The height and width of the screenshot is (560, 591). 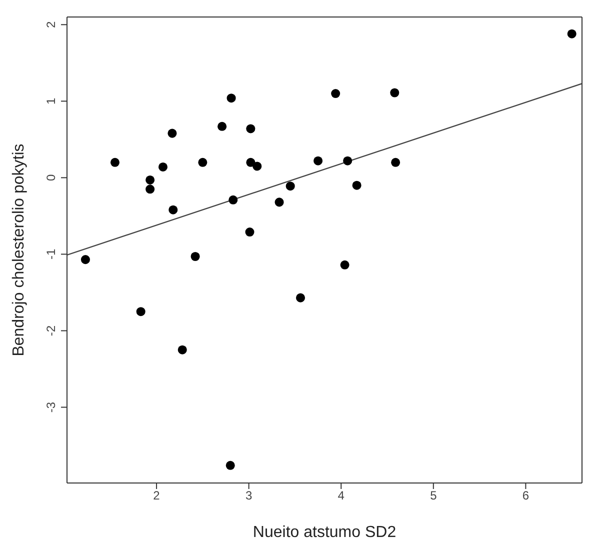 What do you see at coordinates (434, 495) in the screenshot?
I see `x-tick-label: 5` at bounding box center [434, 495].